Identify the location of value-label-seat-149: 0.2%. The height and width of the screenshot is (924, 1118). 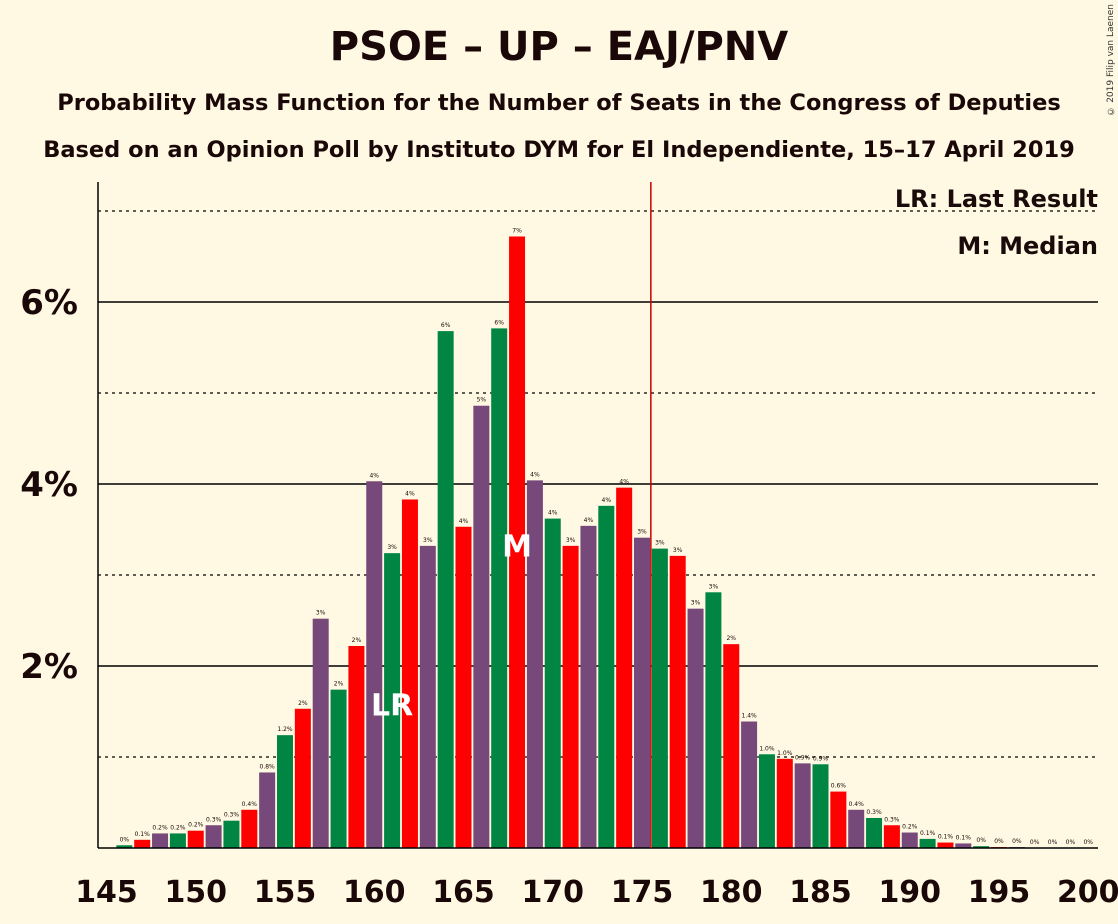
(178, 827).